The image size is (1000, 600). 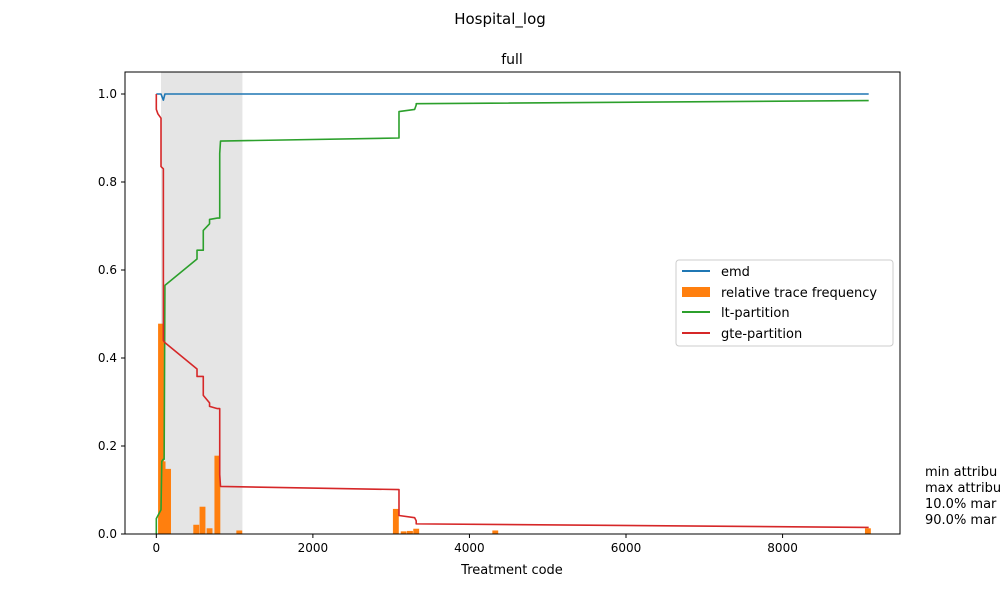 I want to click on y-tick-label: 0.8, so click(x=107, y=182).